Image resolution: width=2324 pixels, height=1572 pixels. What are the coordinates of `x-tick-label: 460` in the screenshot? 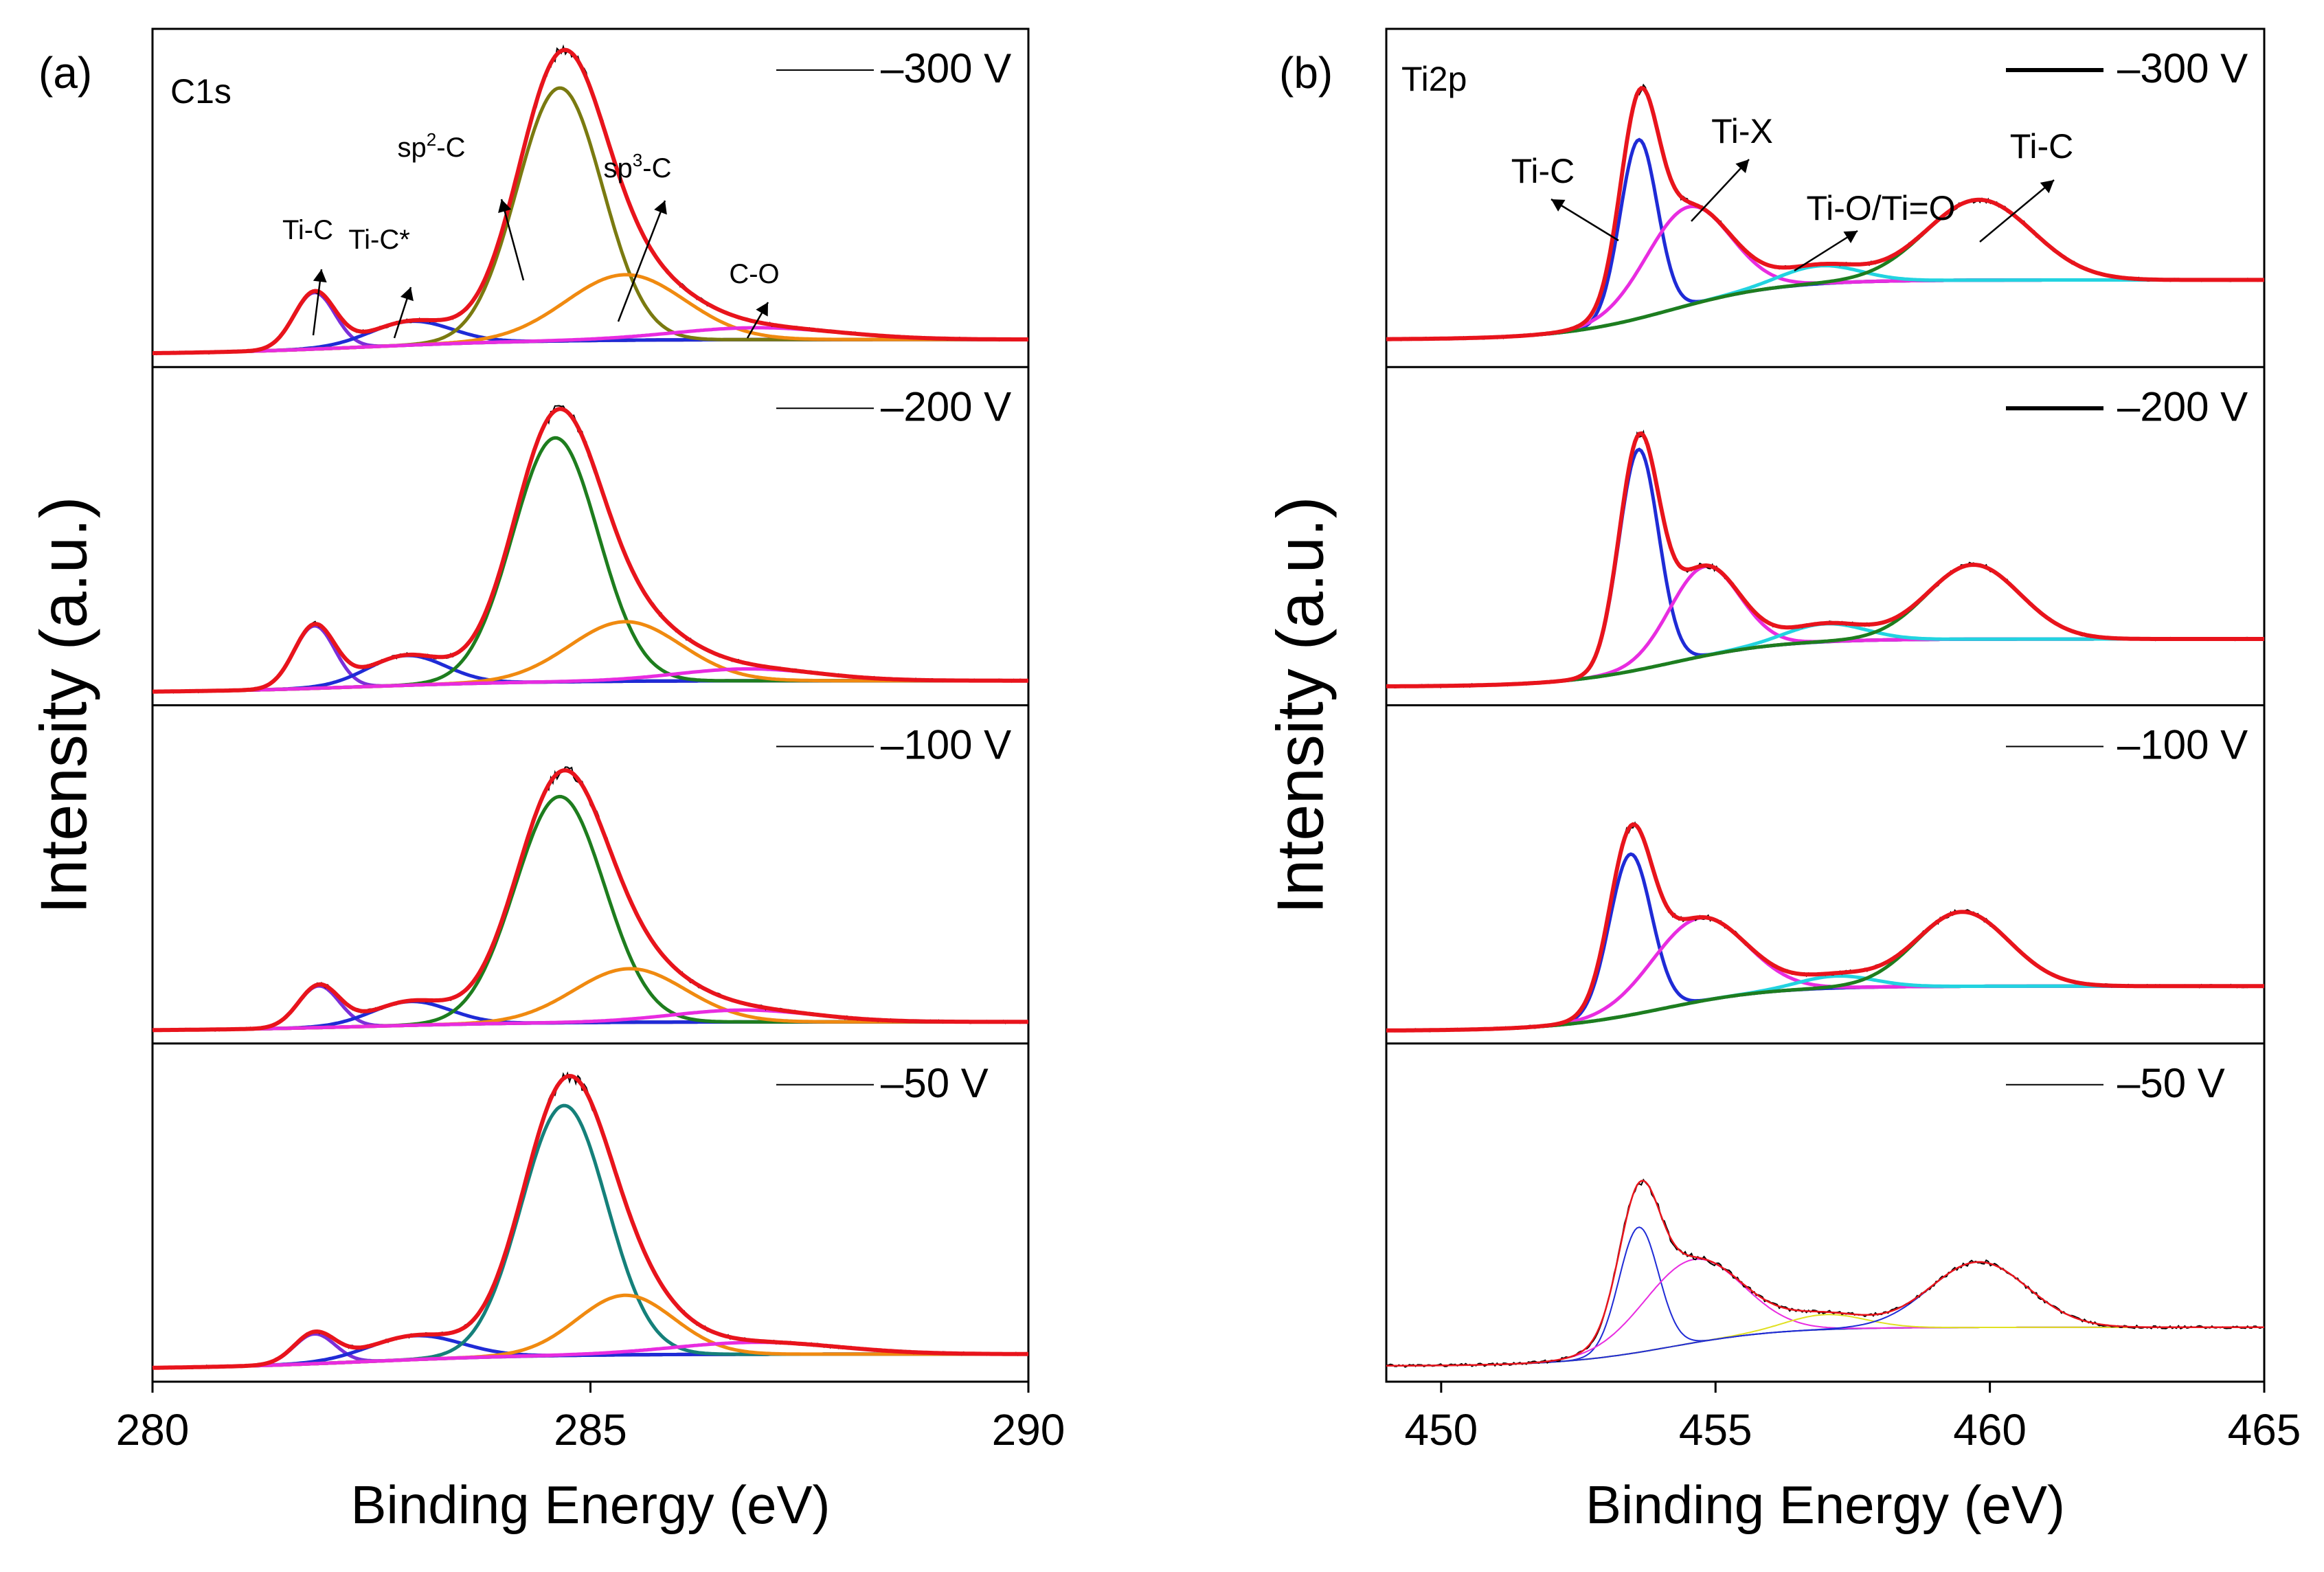 It's located at (1990, 1430).